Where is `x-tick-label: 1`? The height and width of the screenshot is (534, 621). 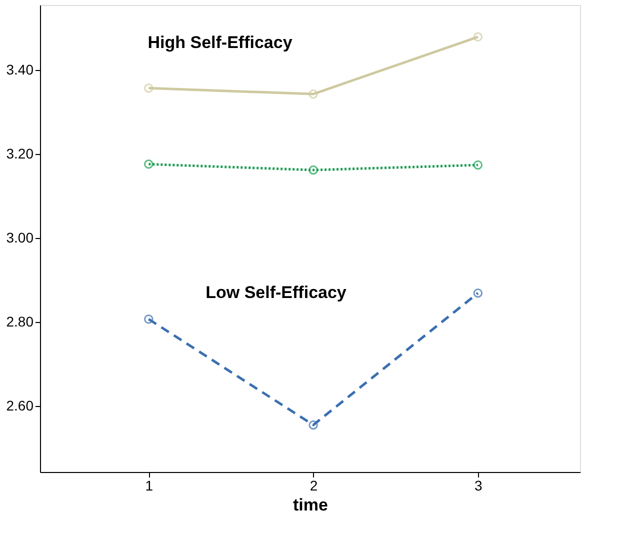
x-tick-label: 1 is located at coordinates (149, 486).